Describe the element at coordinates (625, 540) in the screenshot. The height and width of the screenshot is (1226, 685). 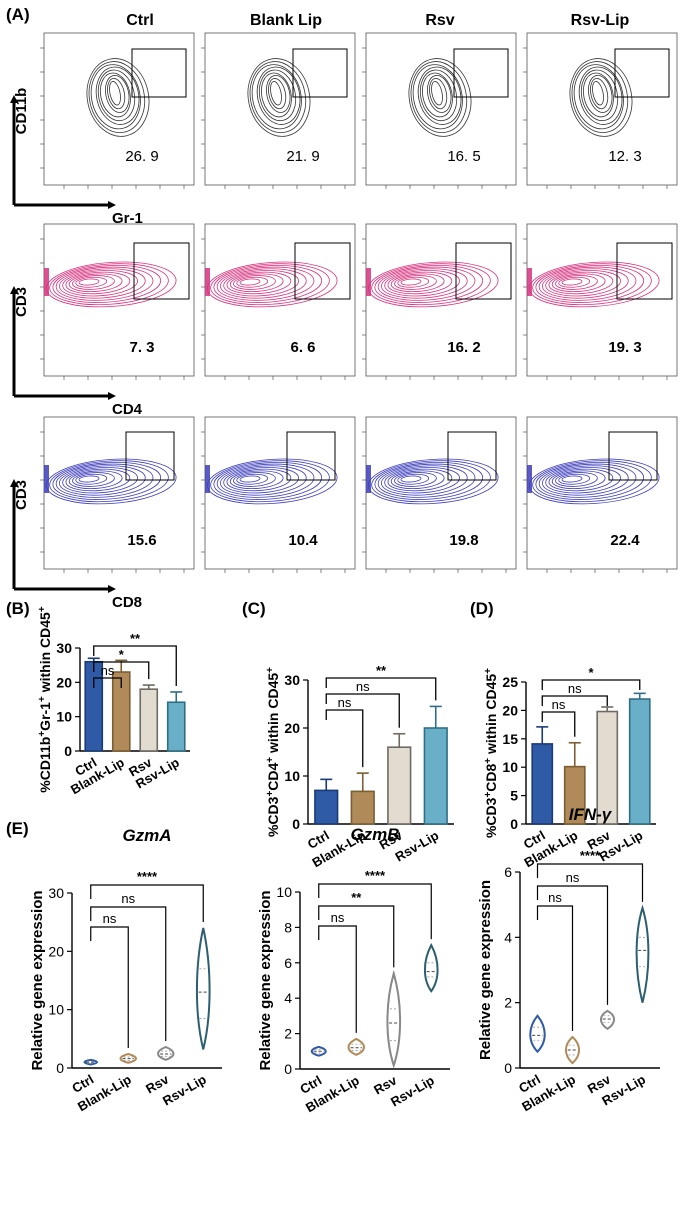
I see `gate-percentage: 22.4` at that location.